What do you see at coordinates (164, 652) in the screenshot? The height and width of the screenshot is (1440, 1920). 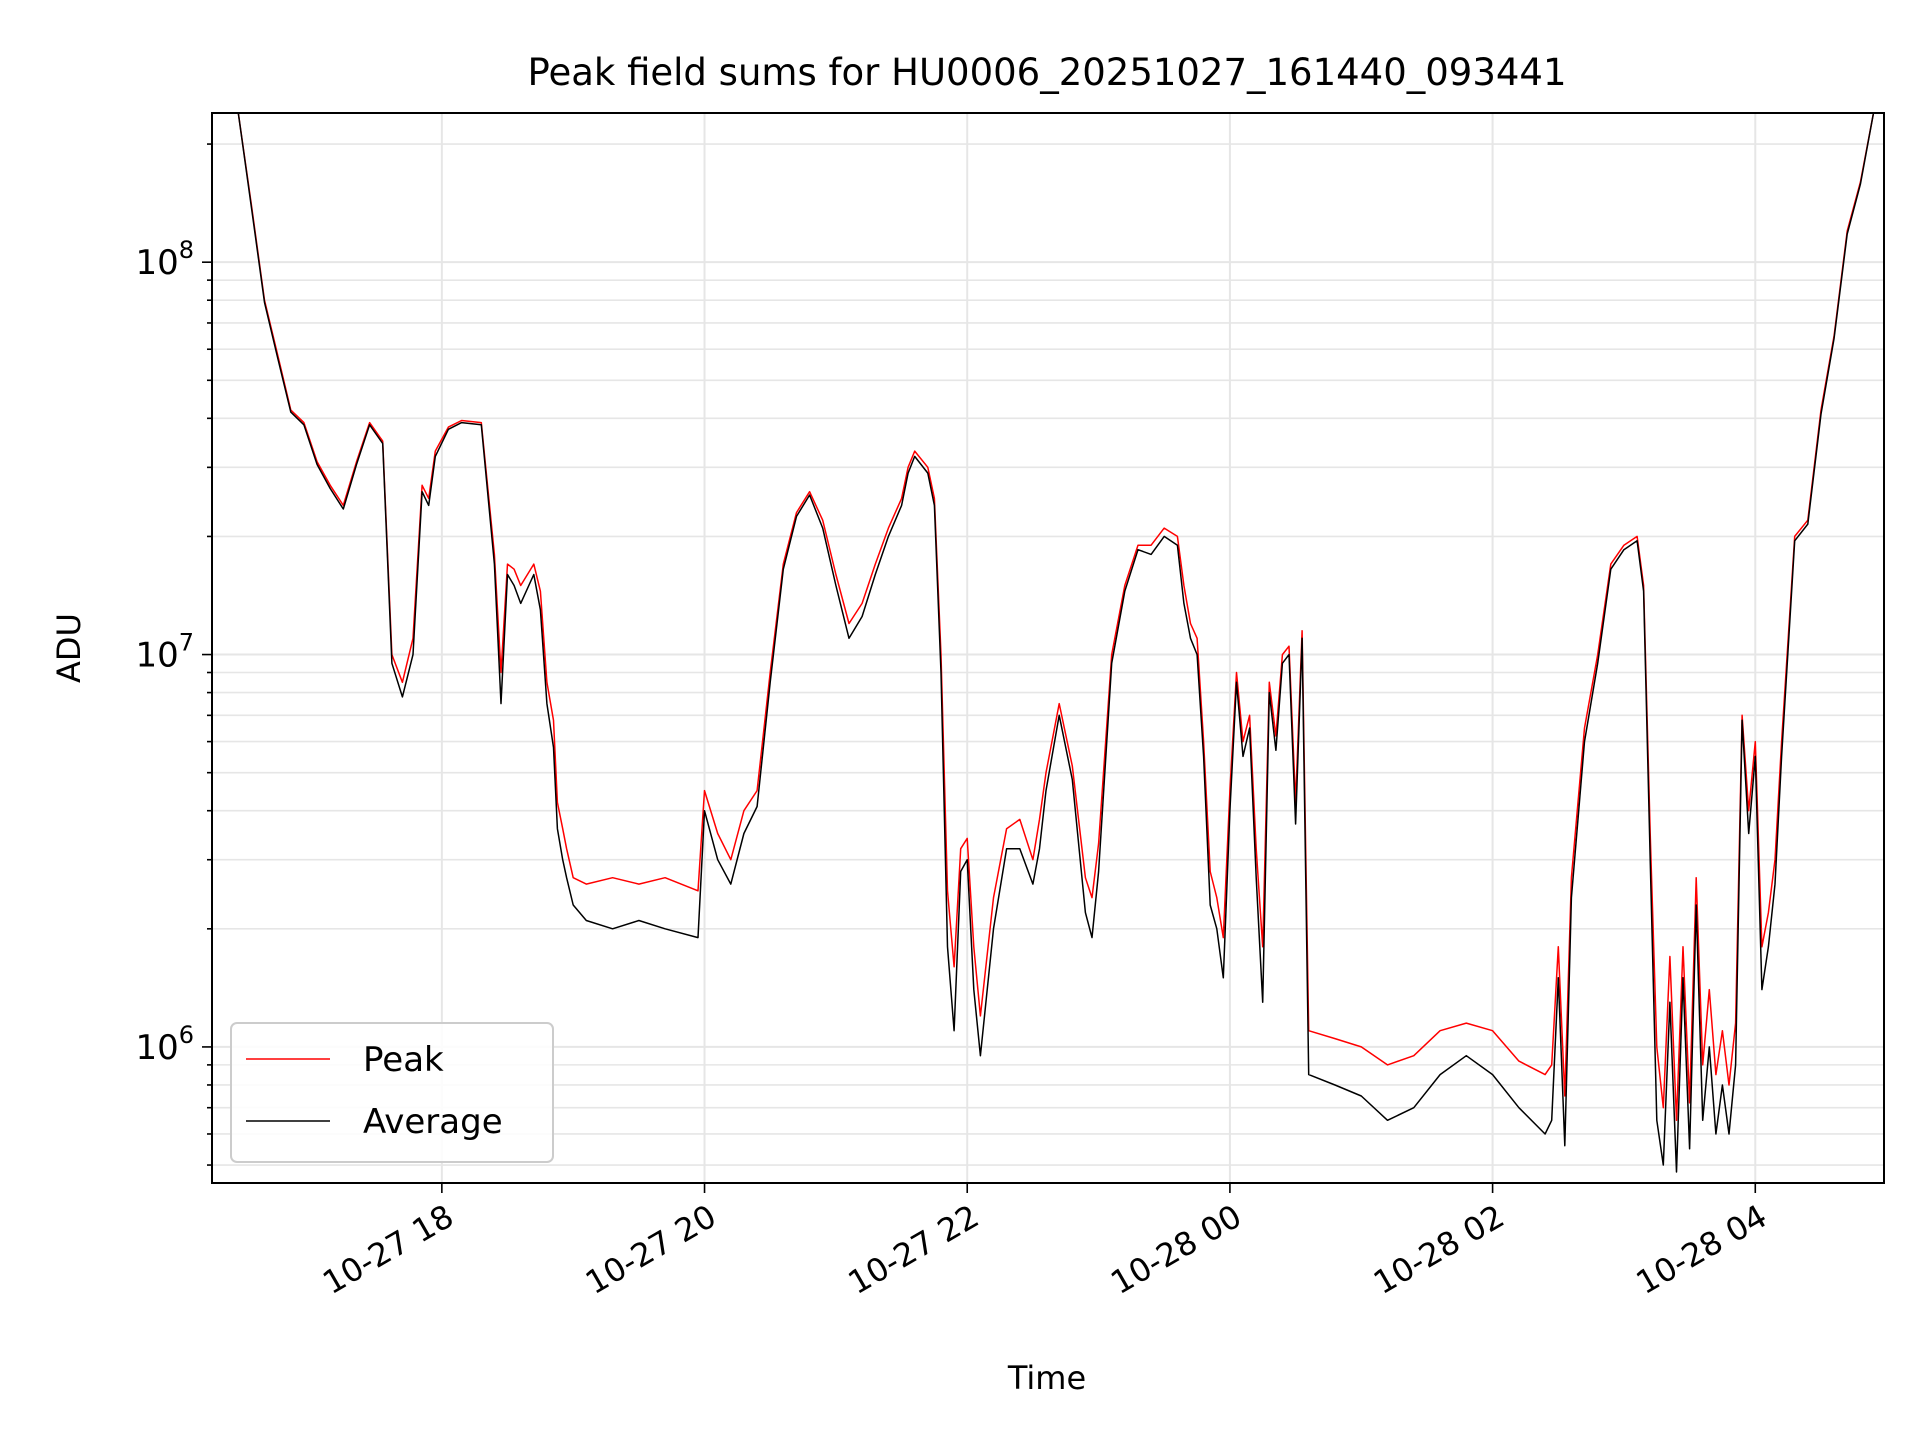 I see `y-tick-label: 10⁷` at bounding box center [164, 652].